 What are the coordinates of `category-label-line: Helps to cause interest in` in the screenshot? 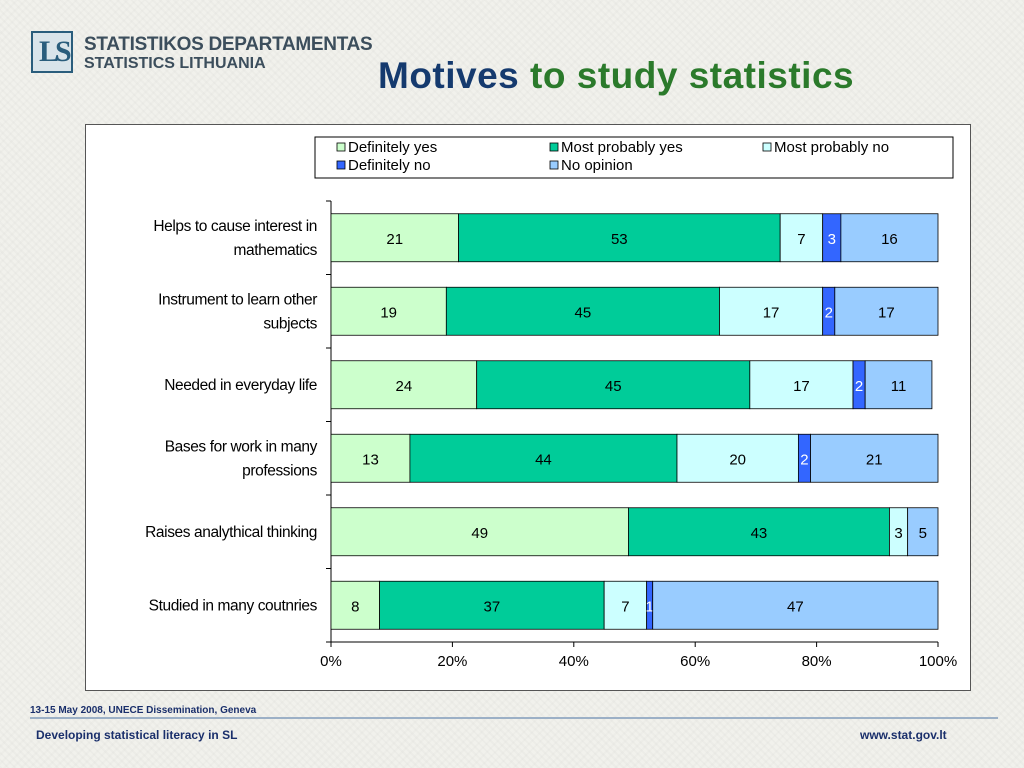 It's located at (235, 226).